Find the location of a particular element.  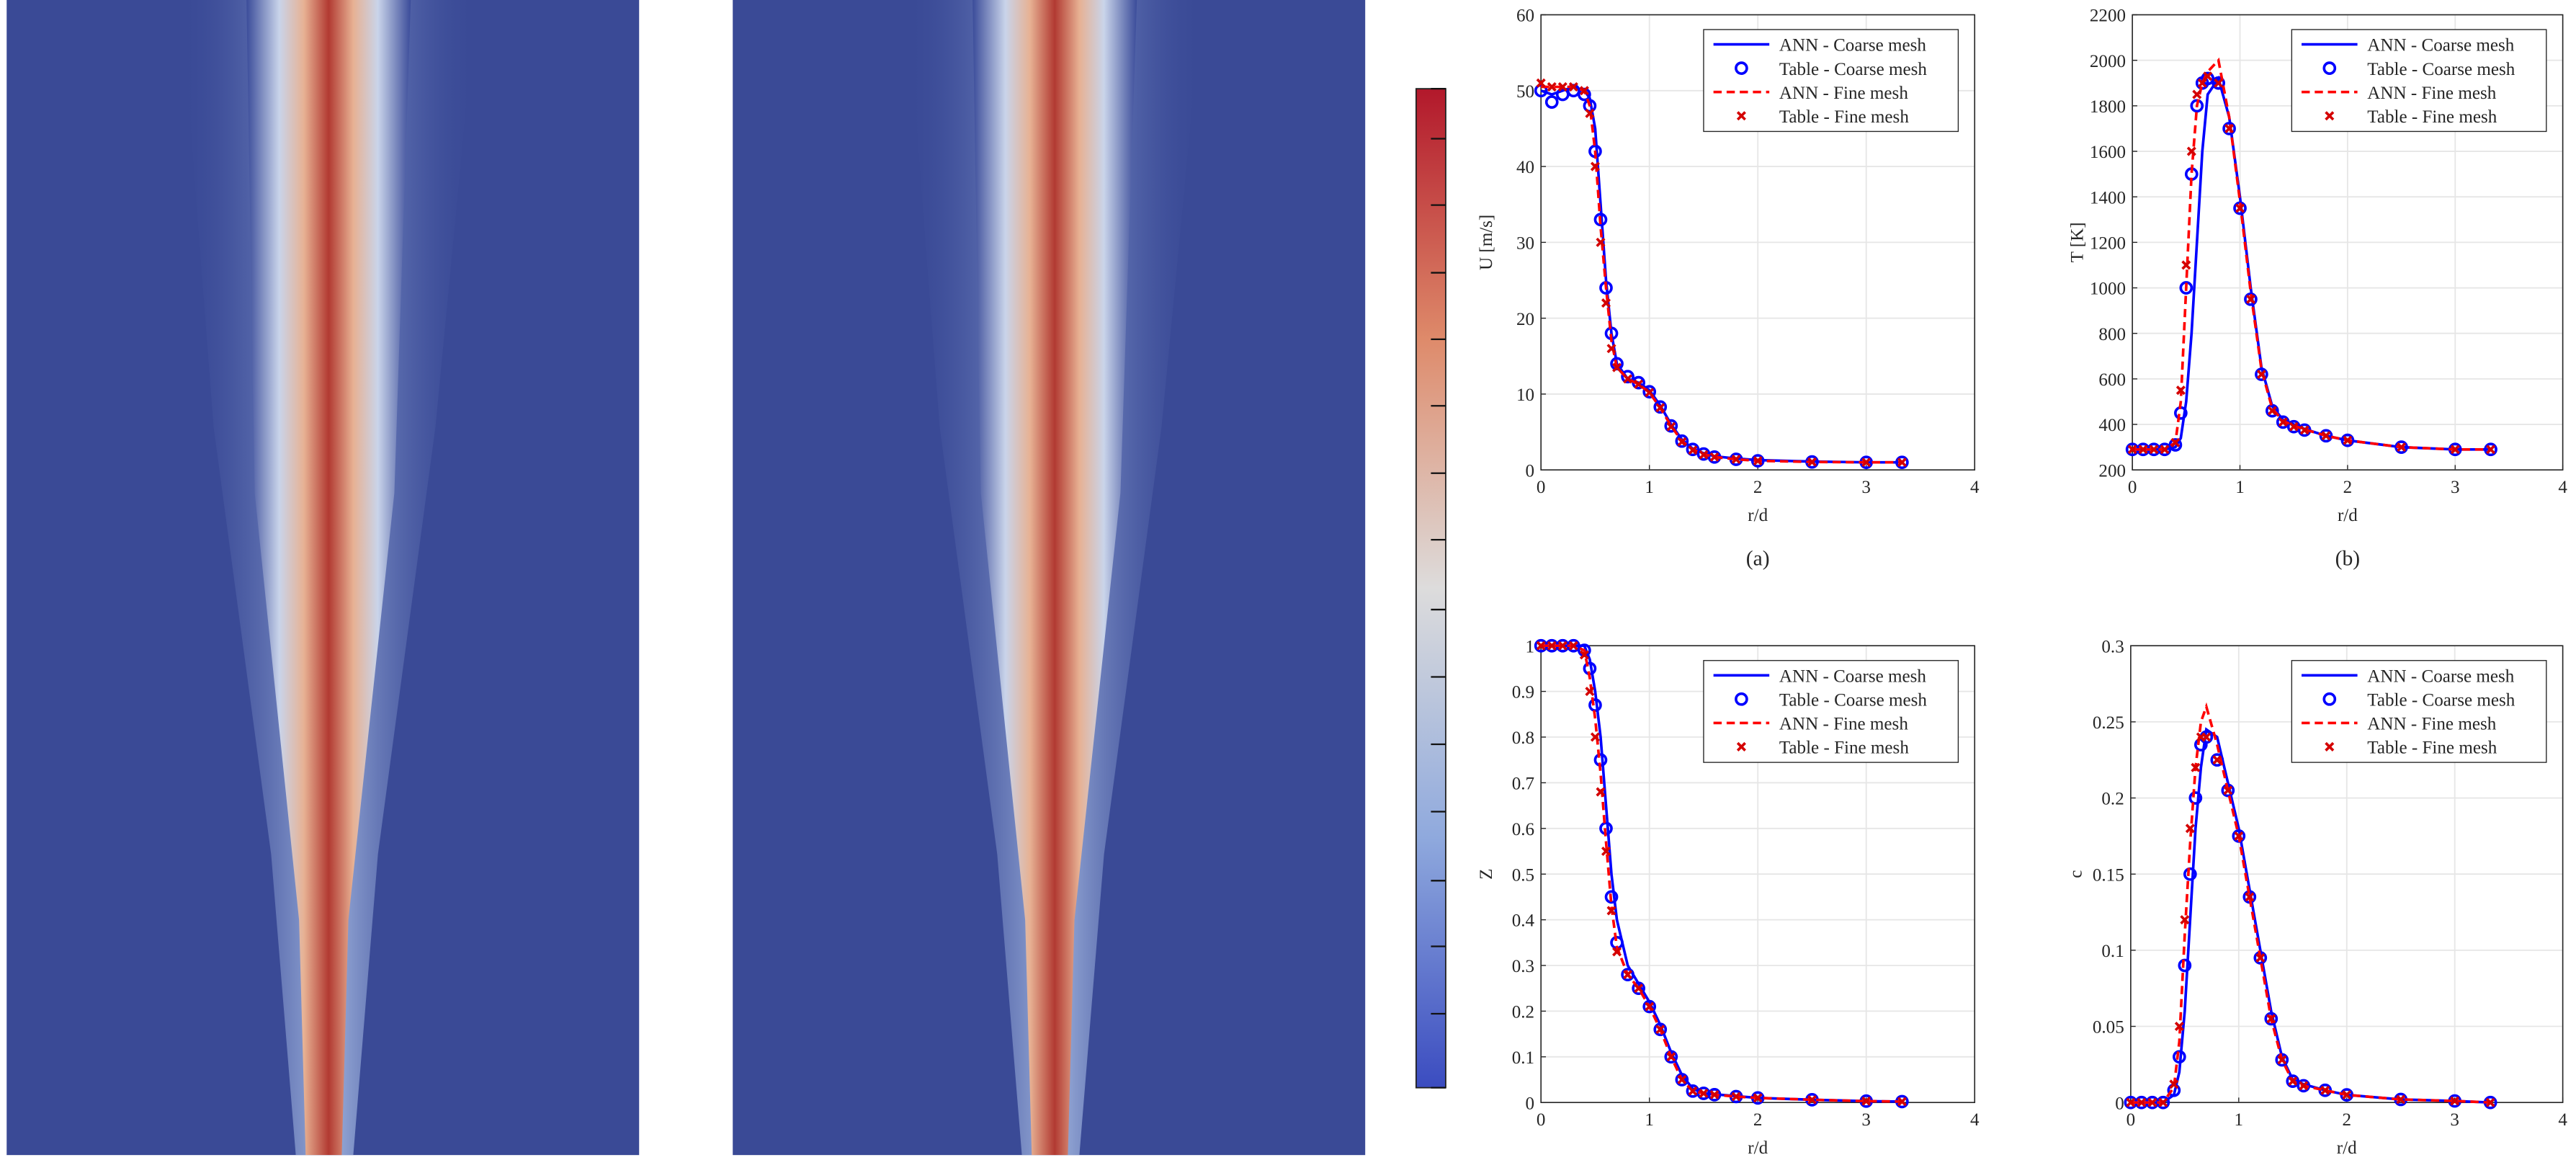

y-tick-label: 0.4 is located at coordinates (1523, 921).